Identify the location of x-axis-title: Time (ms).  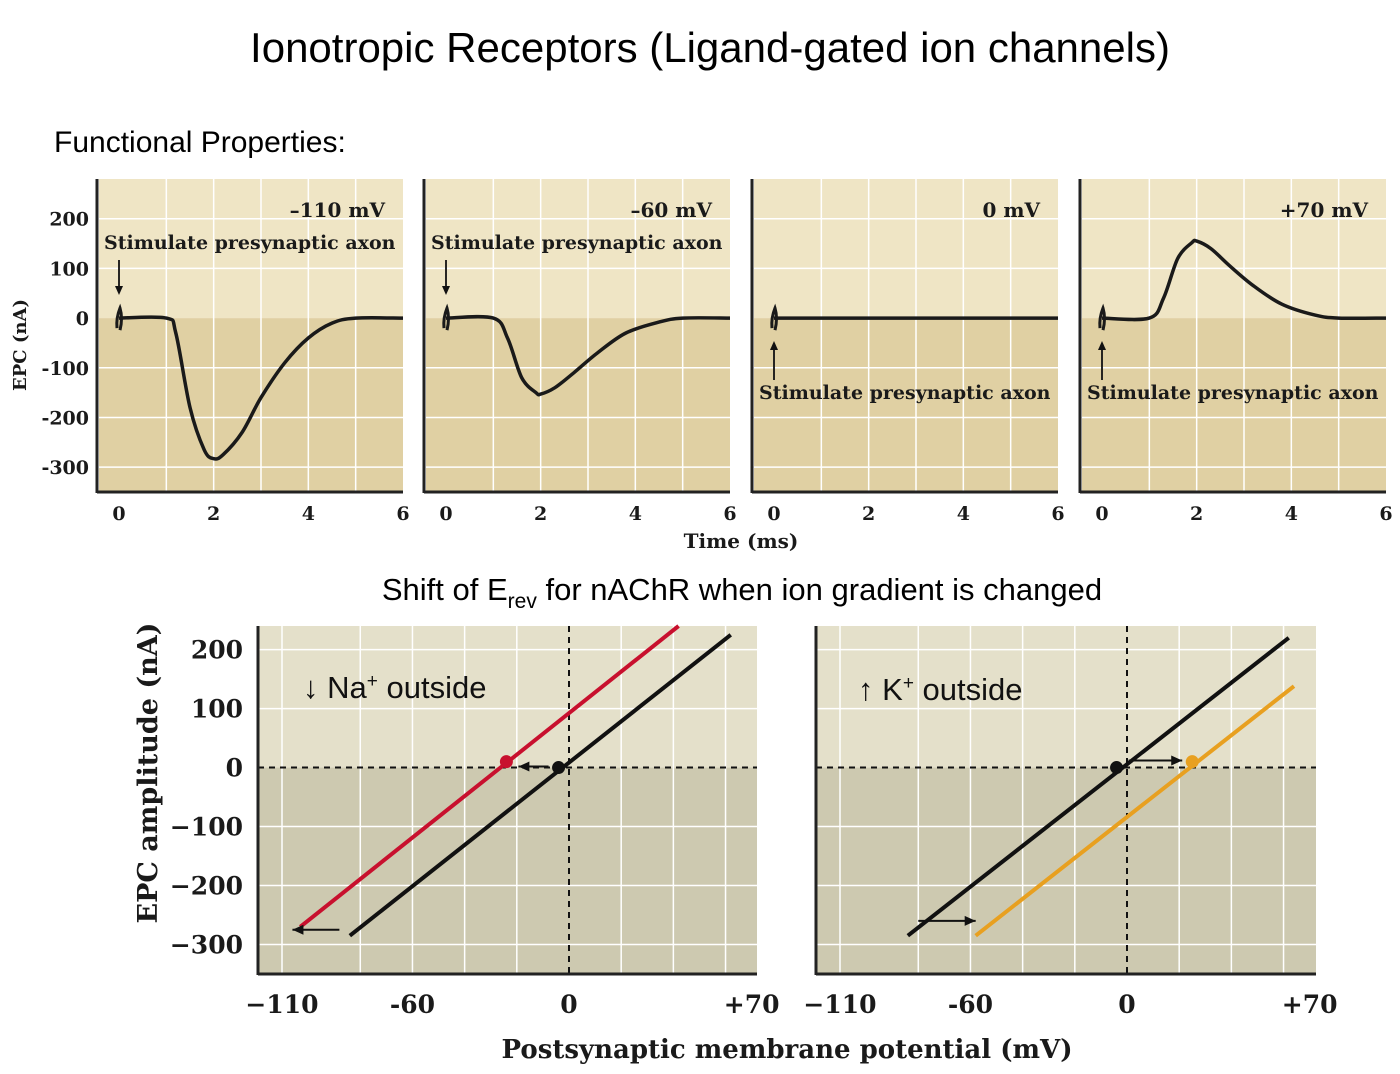
(741, 541).